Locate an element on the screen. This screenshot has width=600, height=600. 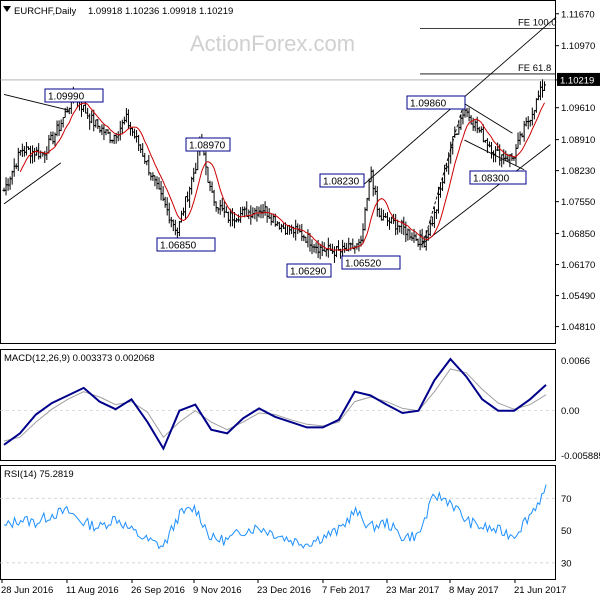
price-y-tick-label: 1.09610 is located at coordinates (578, 108).